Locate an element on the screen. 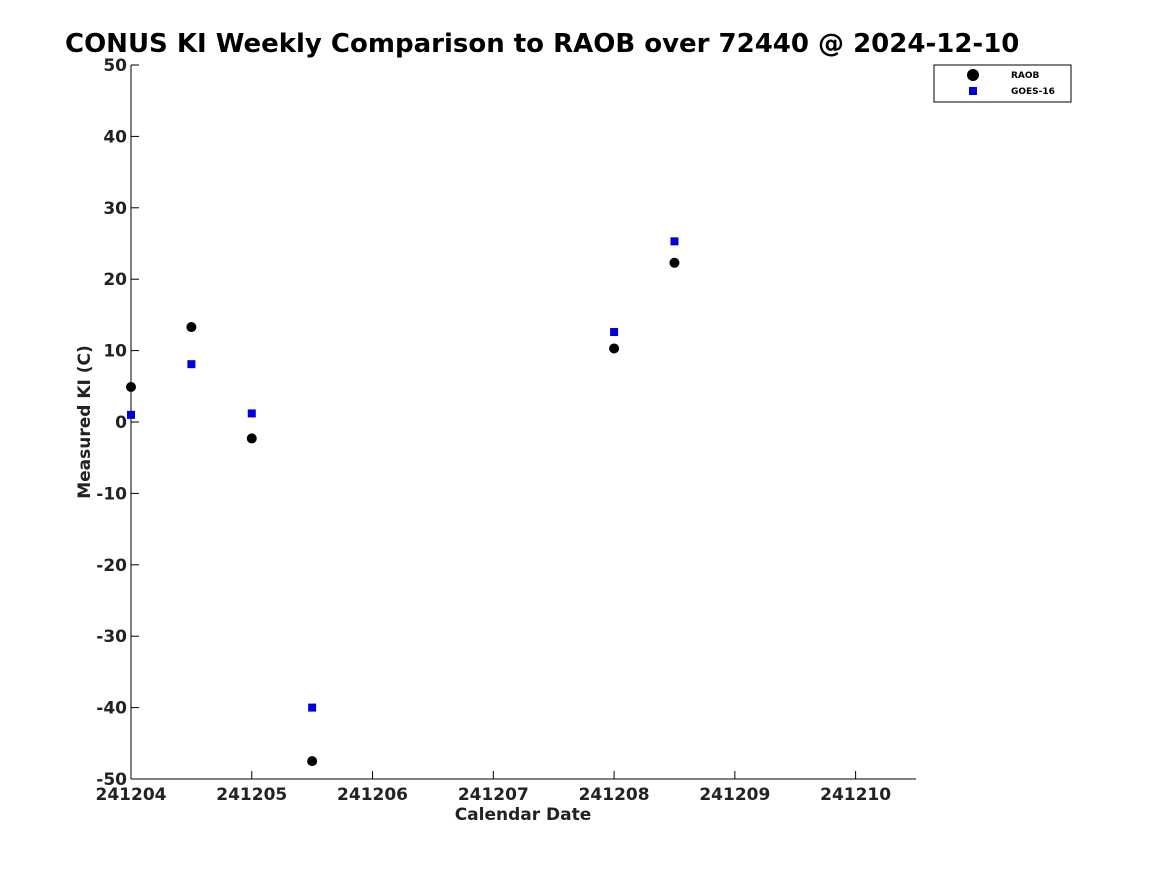  x-tick-label: 241206 is located at coordinates (372, 795).